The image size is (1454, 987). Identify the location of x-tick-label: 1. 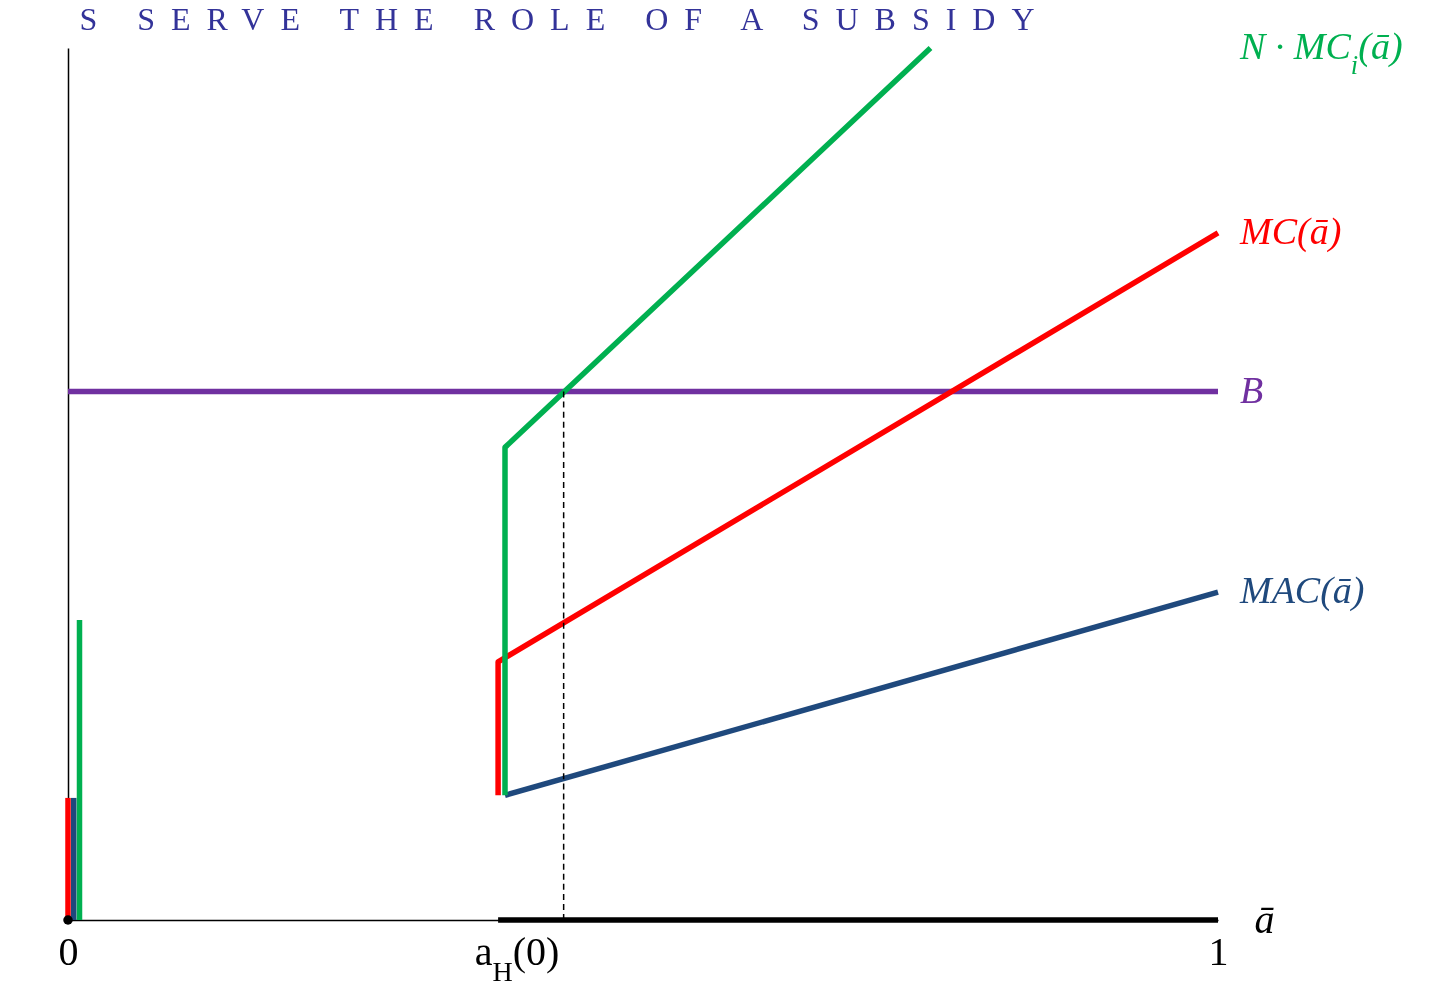
(1218, 951).